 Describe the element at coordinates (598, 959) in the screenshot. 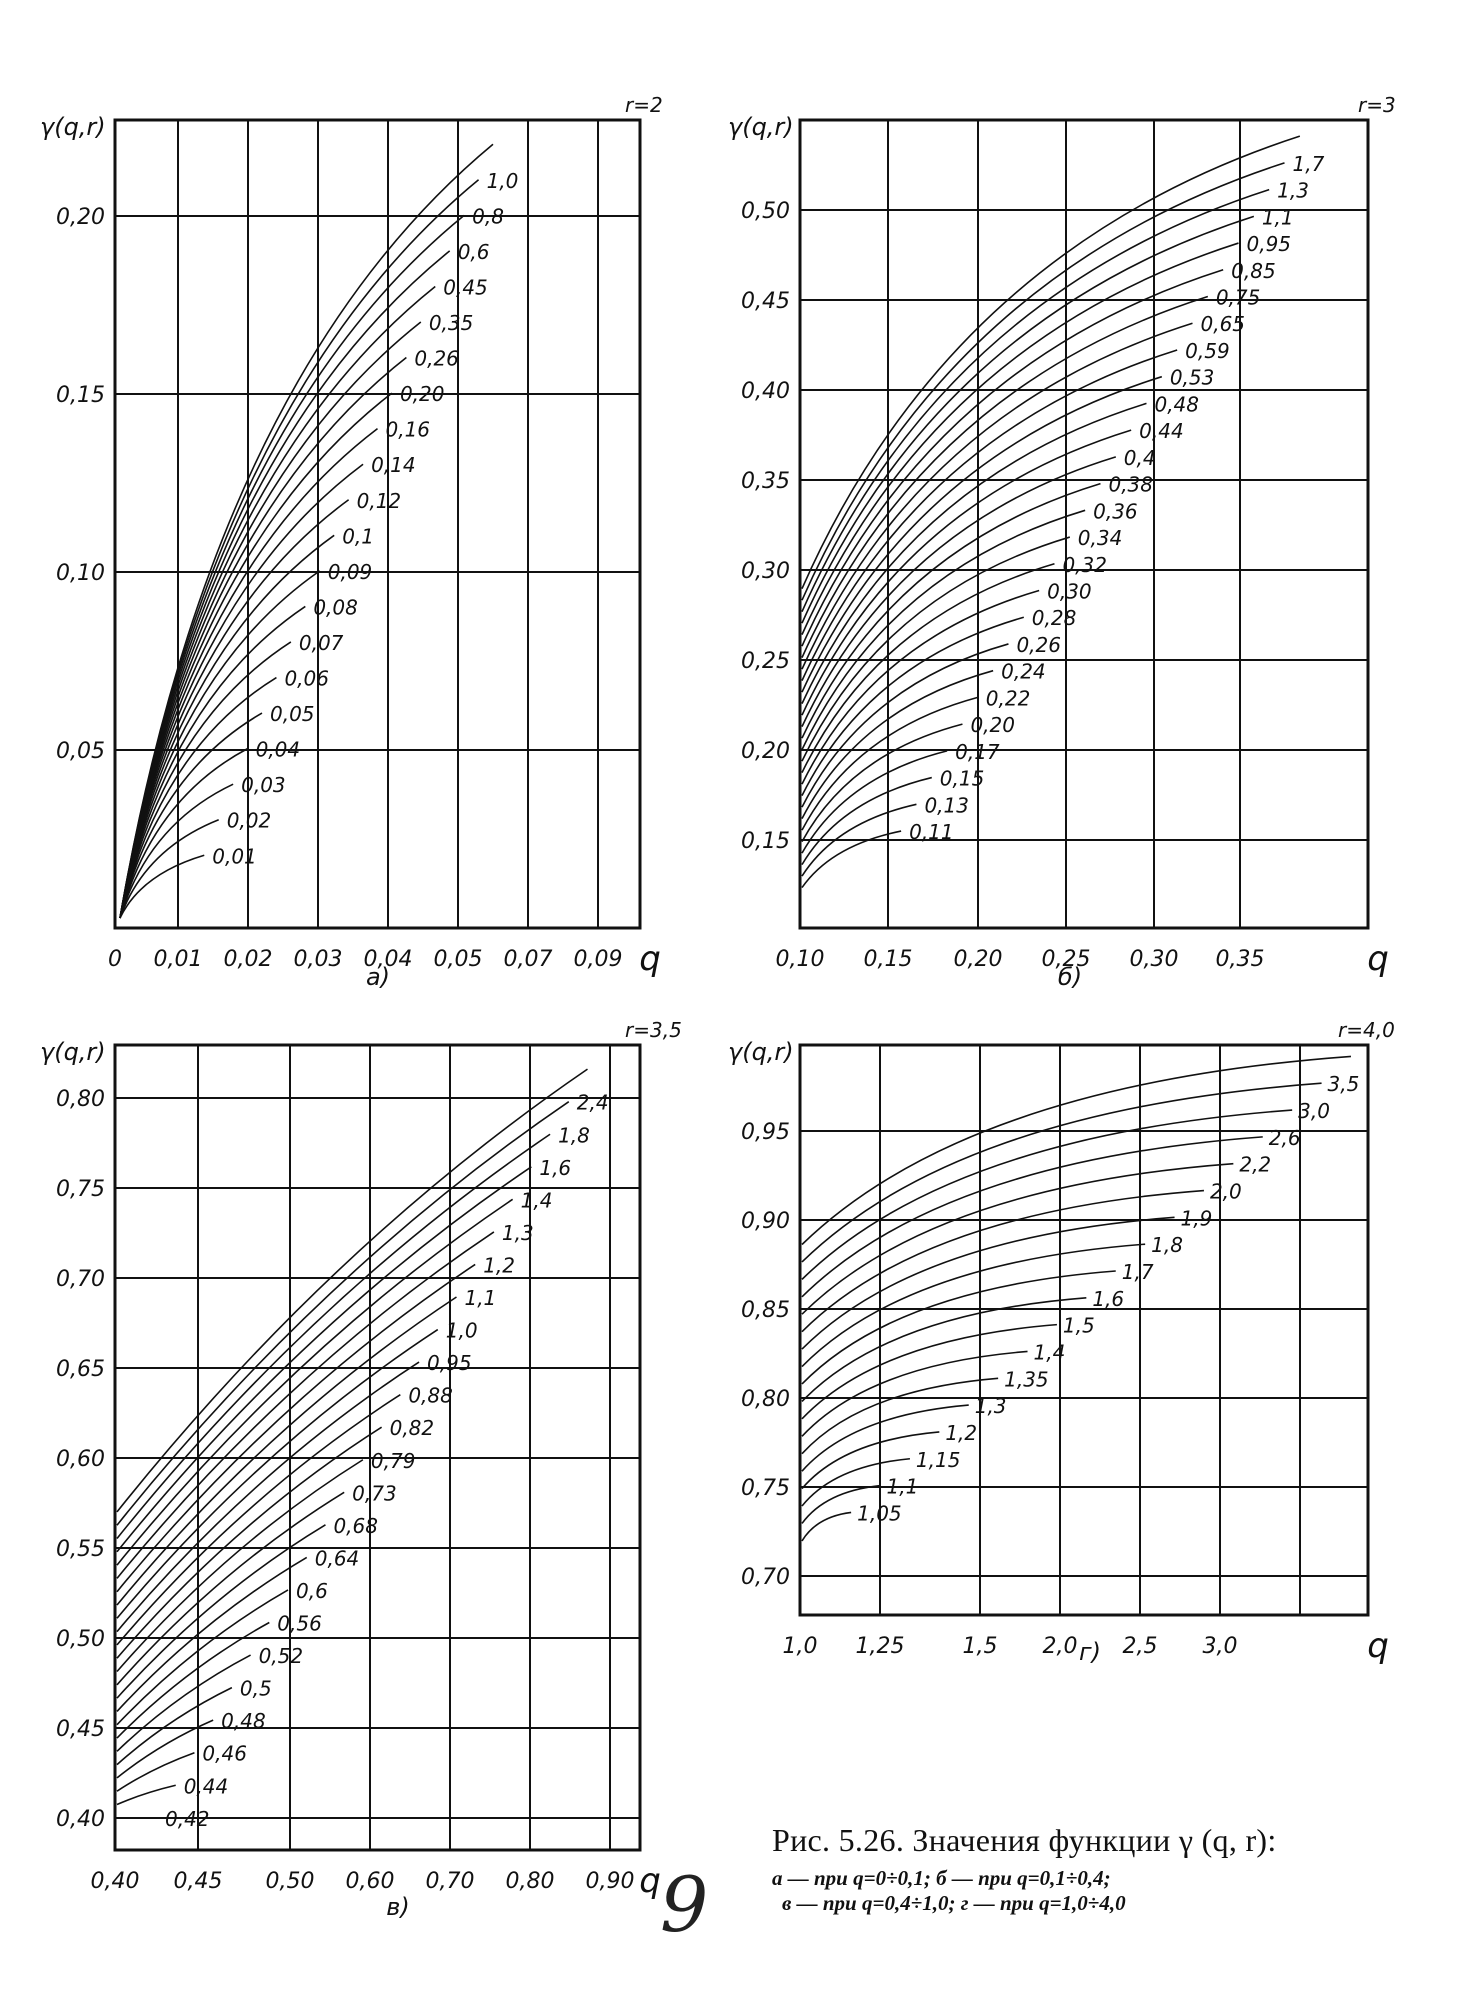

I see `x-tick-label: 0,09` at that location.